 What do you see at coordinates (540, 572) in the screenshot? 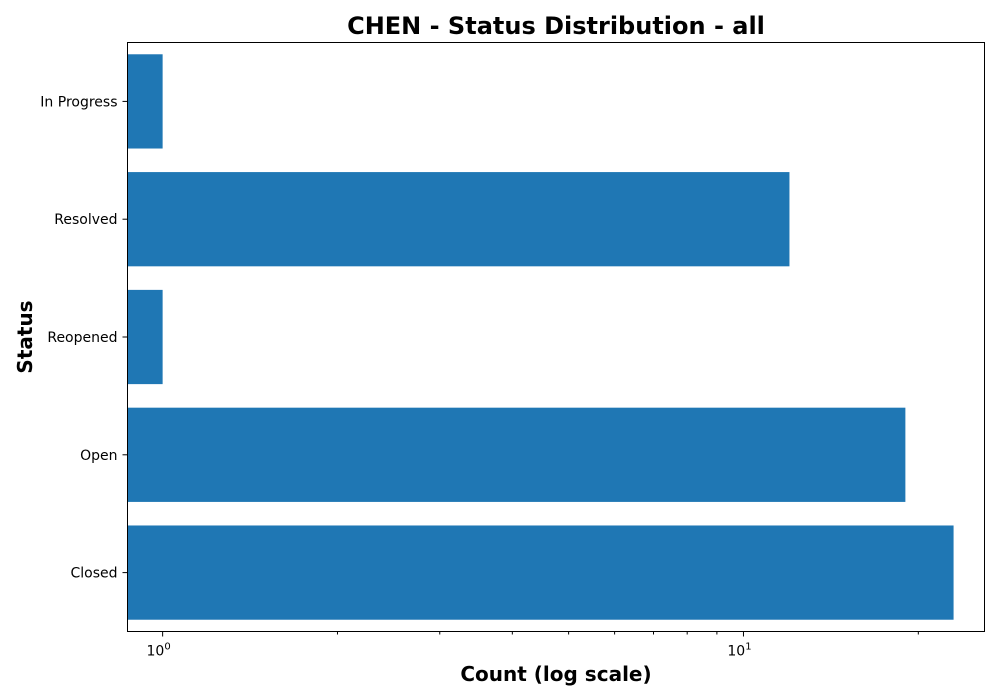
I see `bar-closed` at bounding box center [540, 572].